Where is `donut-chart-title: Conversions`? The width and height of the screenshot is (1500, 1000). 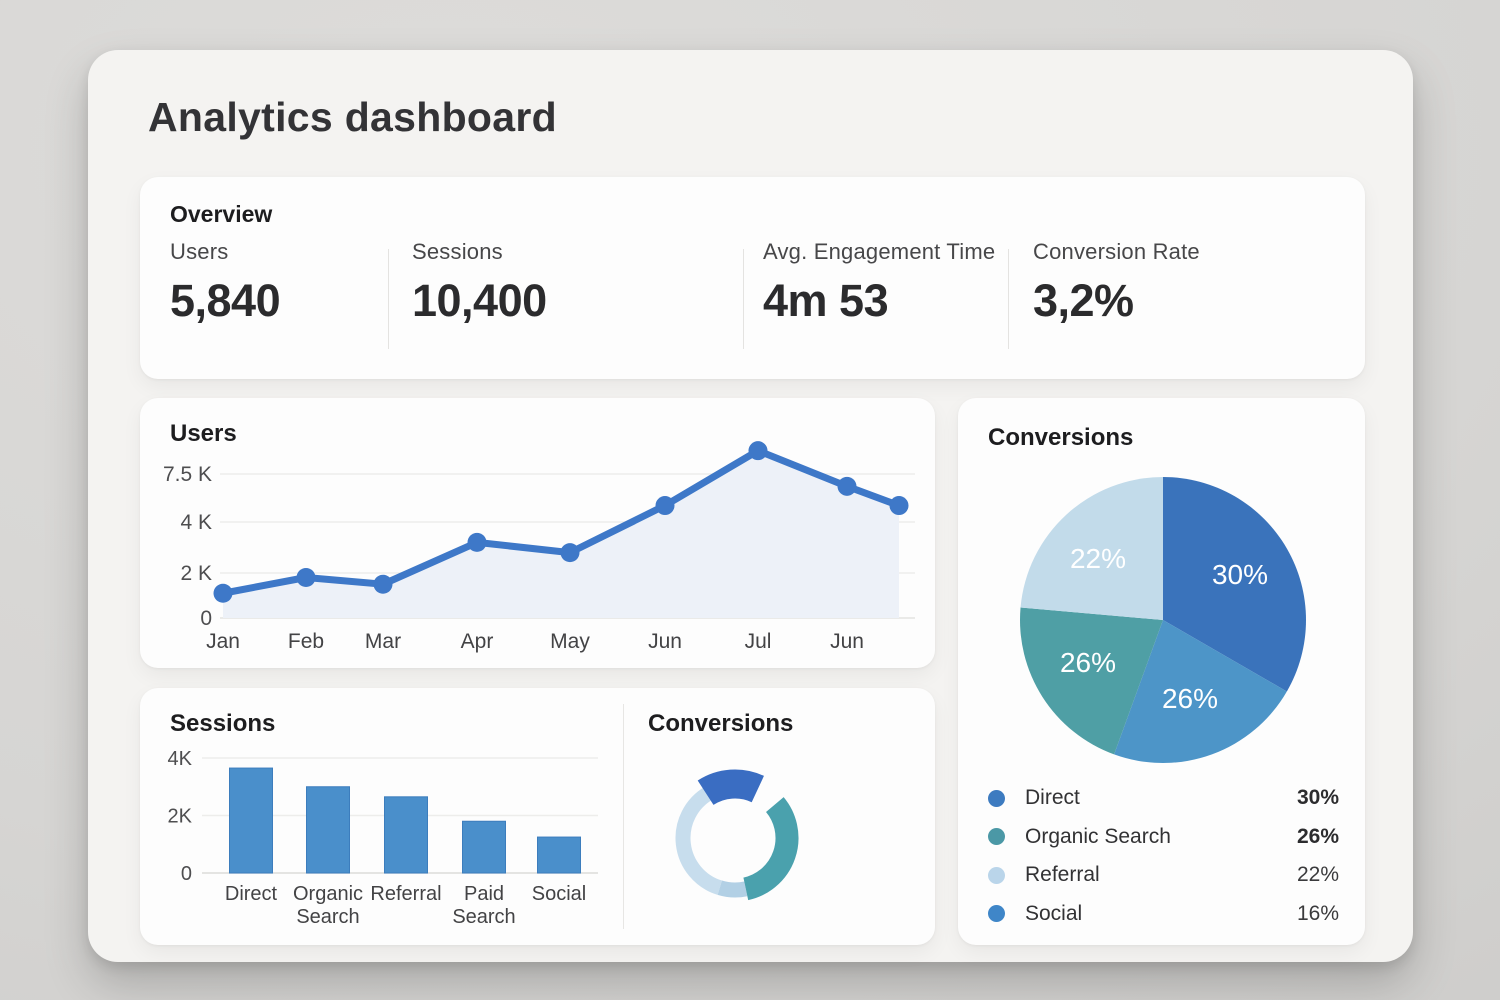 donut-chart-title: Conversions is located at coordinates (721, 723).